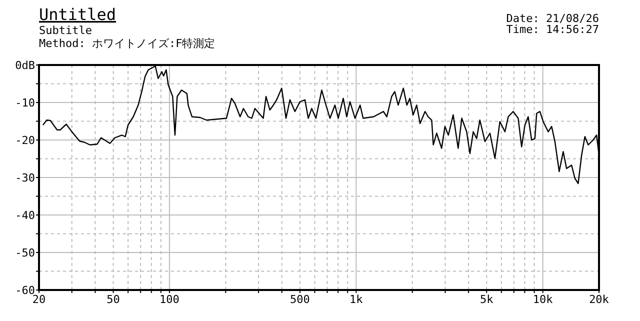 This screenshot has height=321, width=640. Describe the element at coordinates (25, 253) in the screenshot. I see `y-tick-label: -50` at that location.